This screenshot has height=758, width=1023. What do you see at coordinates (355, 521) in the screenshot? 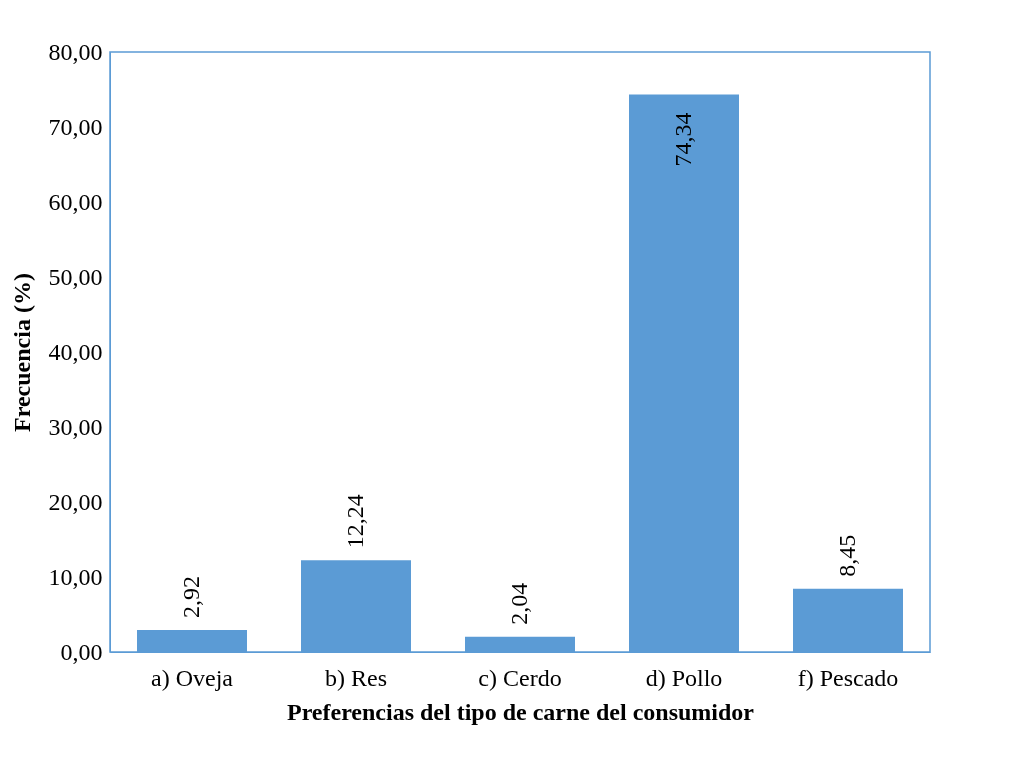
I see `data-label: 12,24` at bounding box center [355, 521].